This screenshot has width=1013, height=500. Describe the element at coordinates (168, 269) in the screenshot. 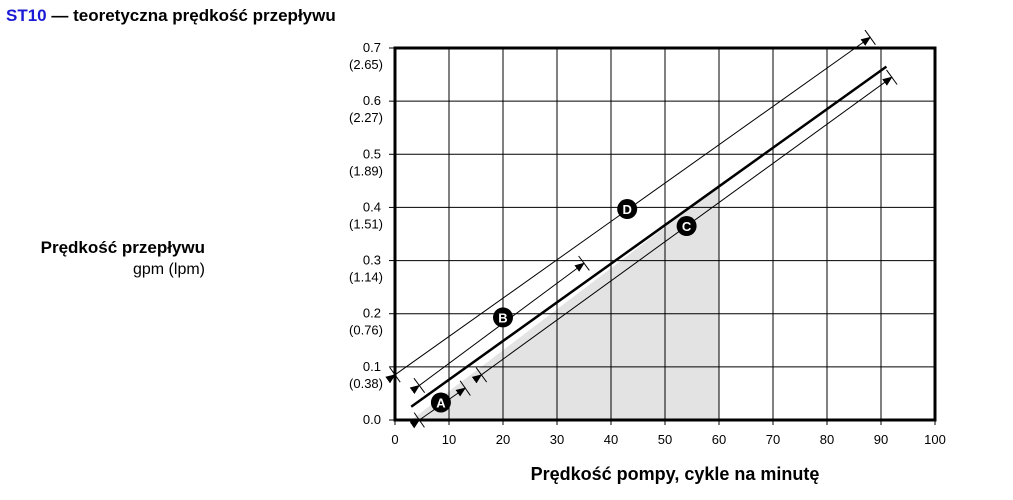

I see `y-axis-label-units: gpm (lpm)` at that location.